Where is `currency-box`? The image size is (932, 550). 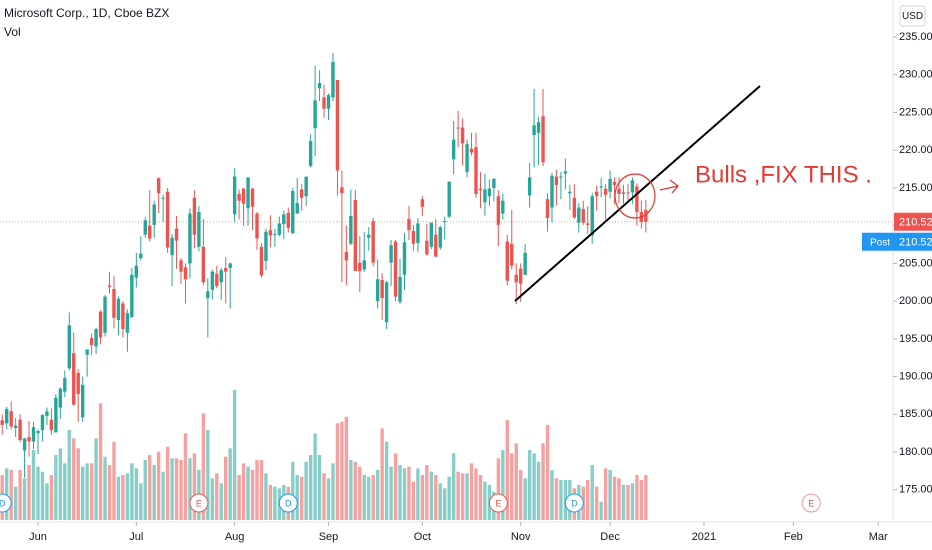
currency-box is located at coordinates (912, 16).